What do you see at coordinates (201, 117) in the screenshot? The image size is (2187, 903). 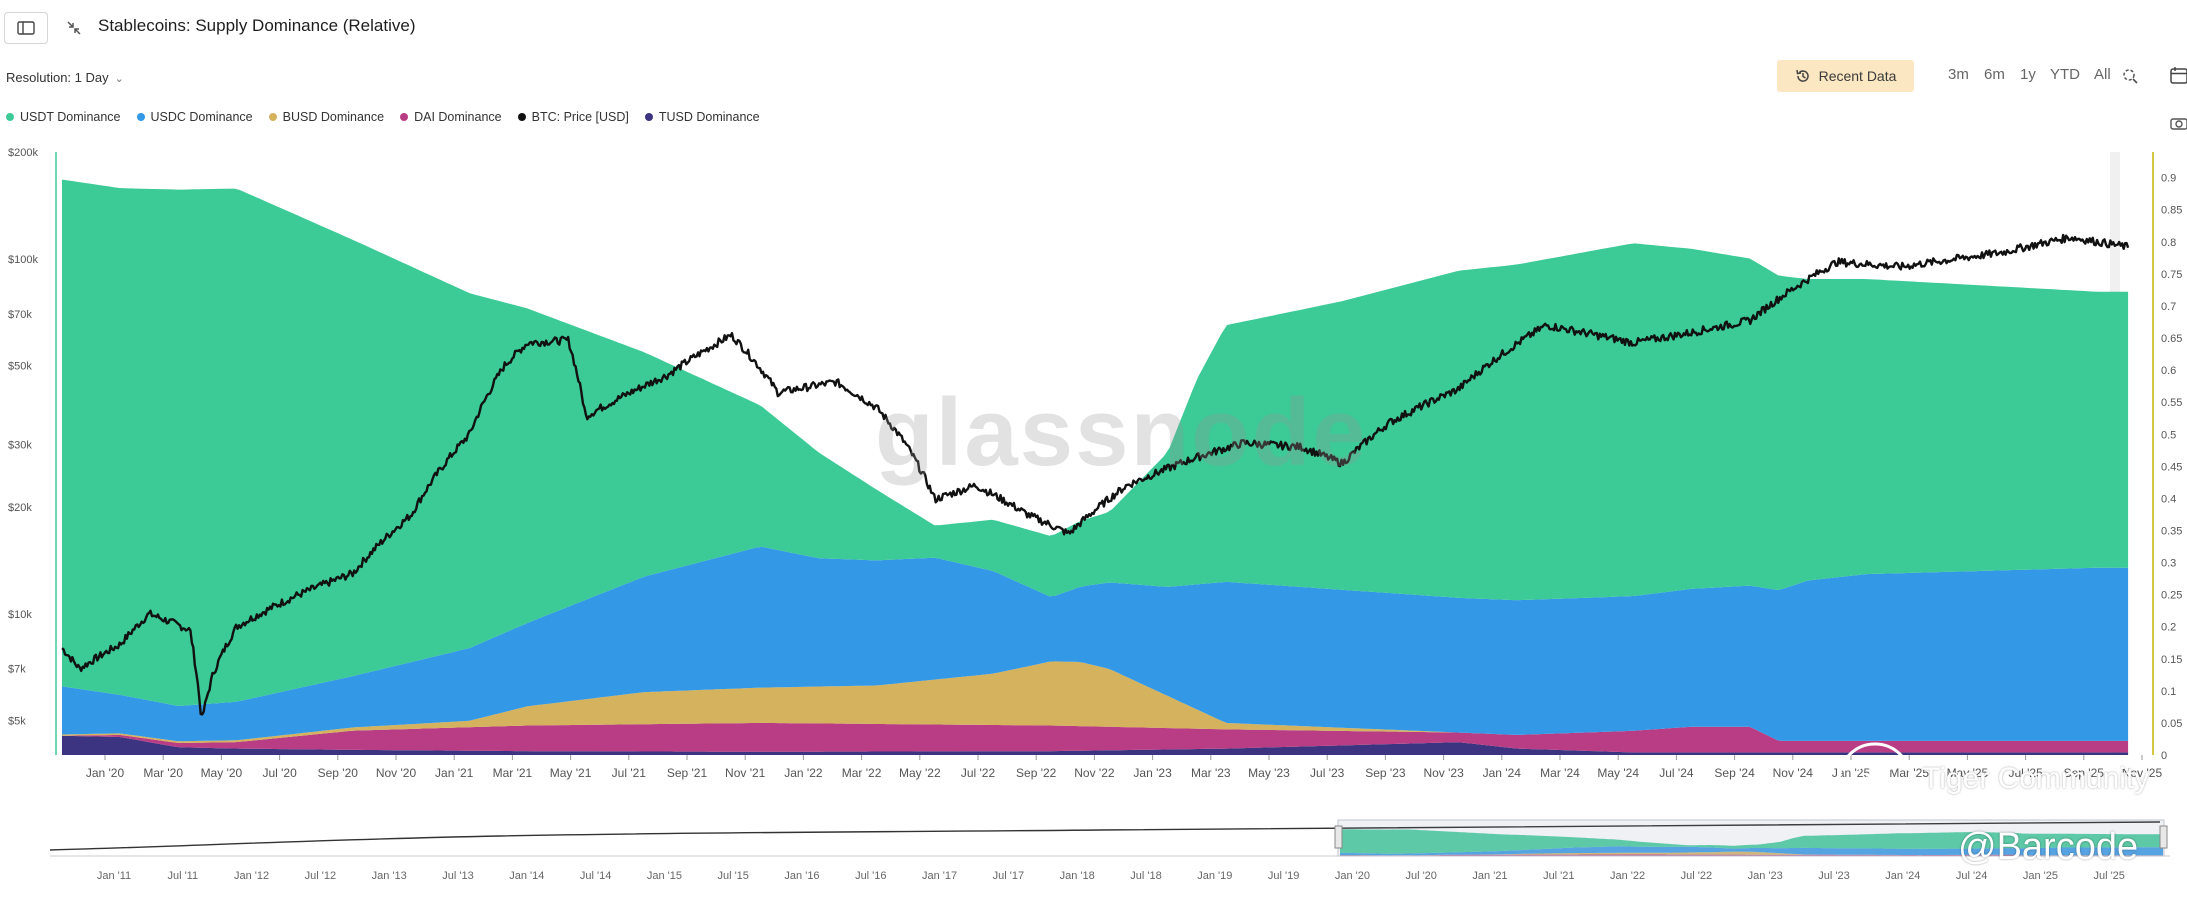 I see `legend-label: USDC Dominance` at bounding box center [201, 117].